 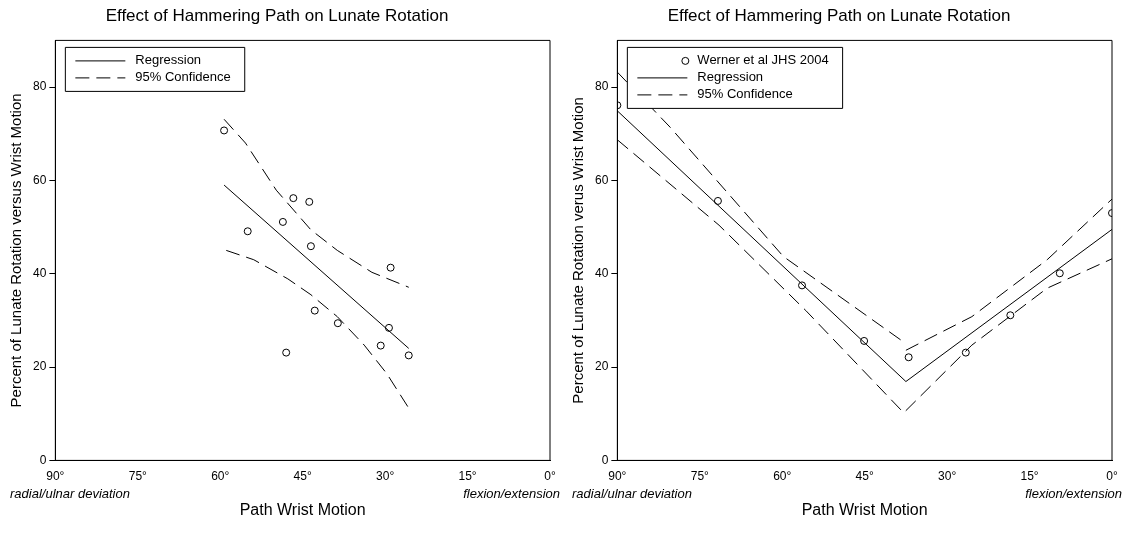 What do you see at coordinates (763, 60) in the screenshot?
I see `legend-label: Werner et al JHS 2004` at bounding box center [763, 60].